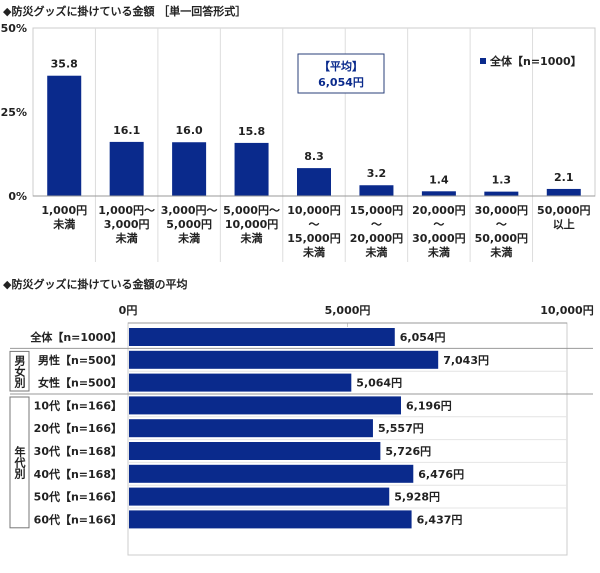 The image size is (600, 573). Describe the element at coordinates (14, 28) in the screenshot. I see `y-tick-label: 50%` at that location.